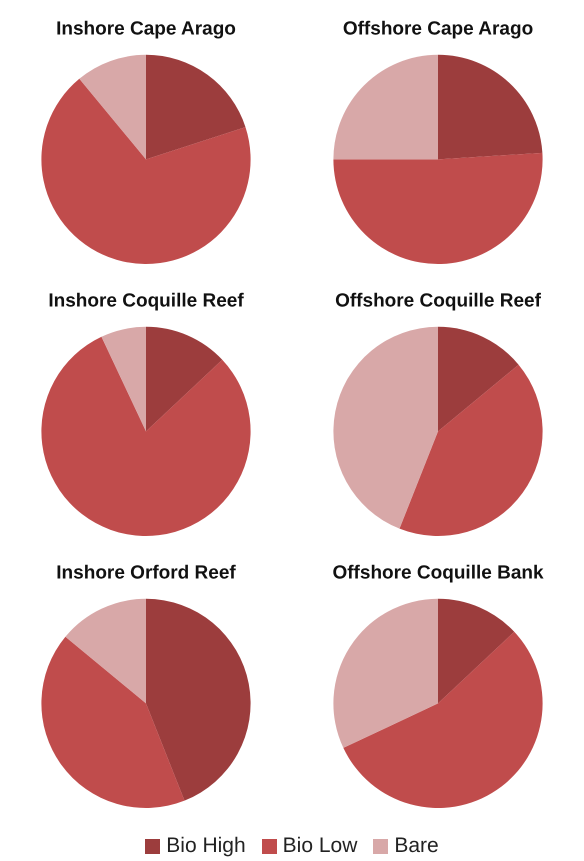 The height and width of the screenshot is (861, 584). What do you see at coordinates (146, 573) in the screenshot?
I see `chart-title: Inshore Orford Reef` at bounding box center [146, 573].